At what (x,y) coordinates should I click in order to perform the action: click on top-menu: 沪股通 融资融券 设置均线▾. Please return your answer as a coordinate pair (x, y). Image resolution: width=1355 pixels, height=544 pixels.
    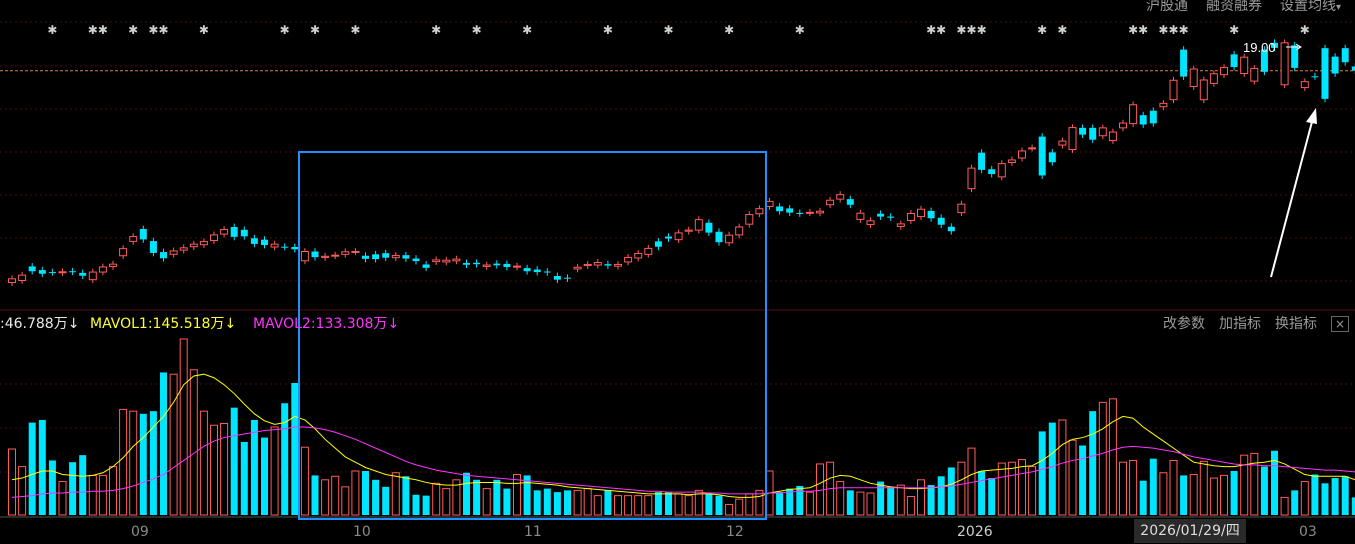
    Looking at the image, I should click on (1250, 8).